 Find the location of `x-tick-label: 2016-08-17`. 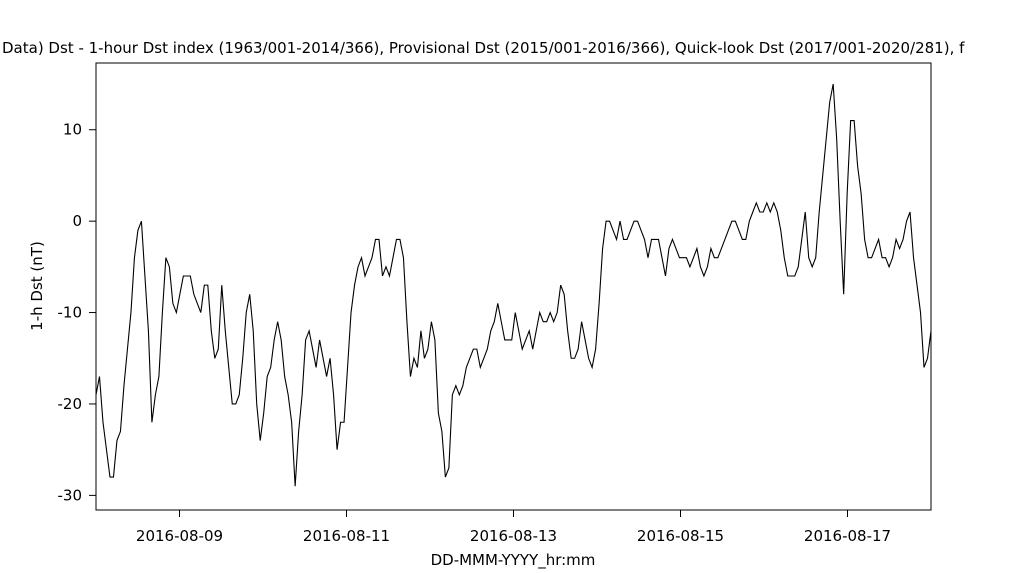

x-tick-label: 2016-08-17 is located at coordinates (847, 536).